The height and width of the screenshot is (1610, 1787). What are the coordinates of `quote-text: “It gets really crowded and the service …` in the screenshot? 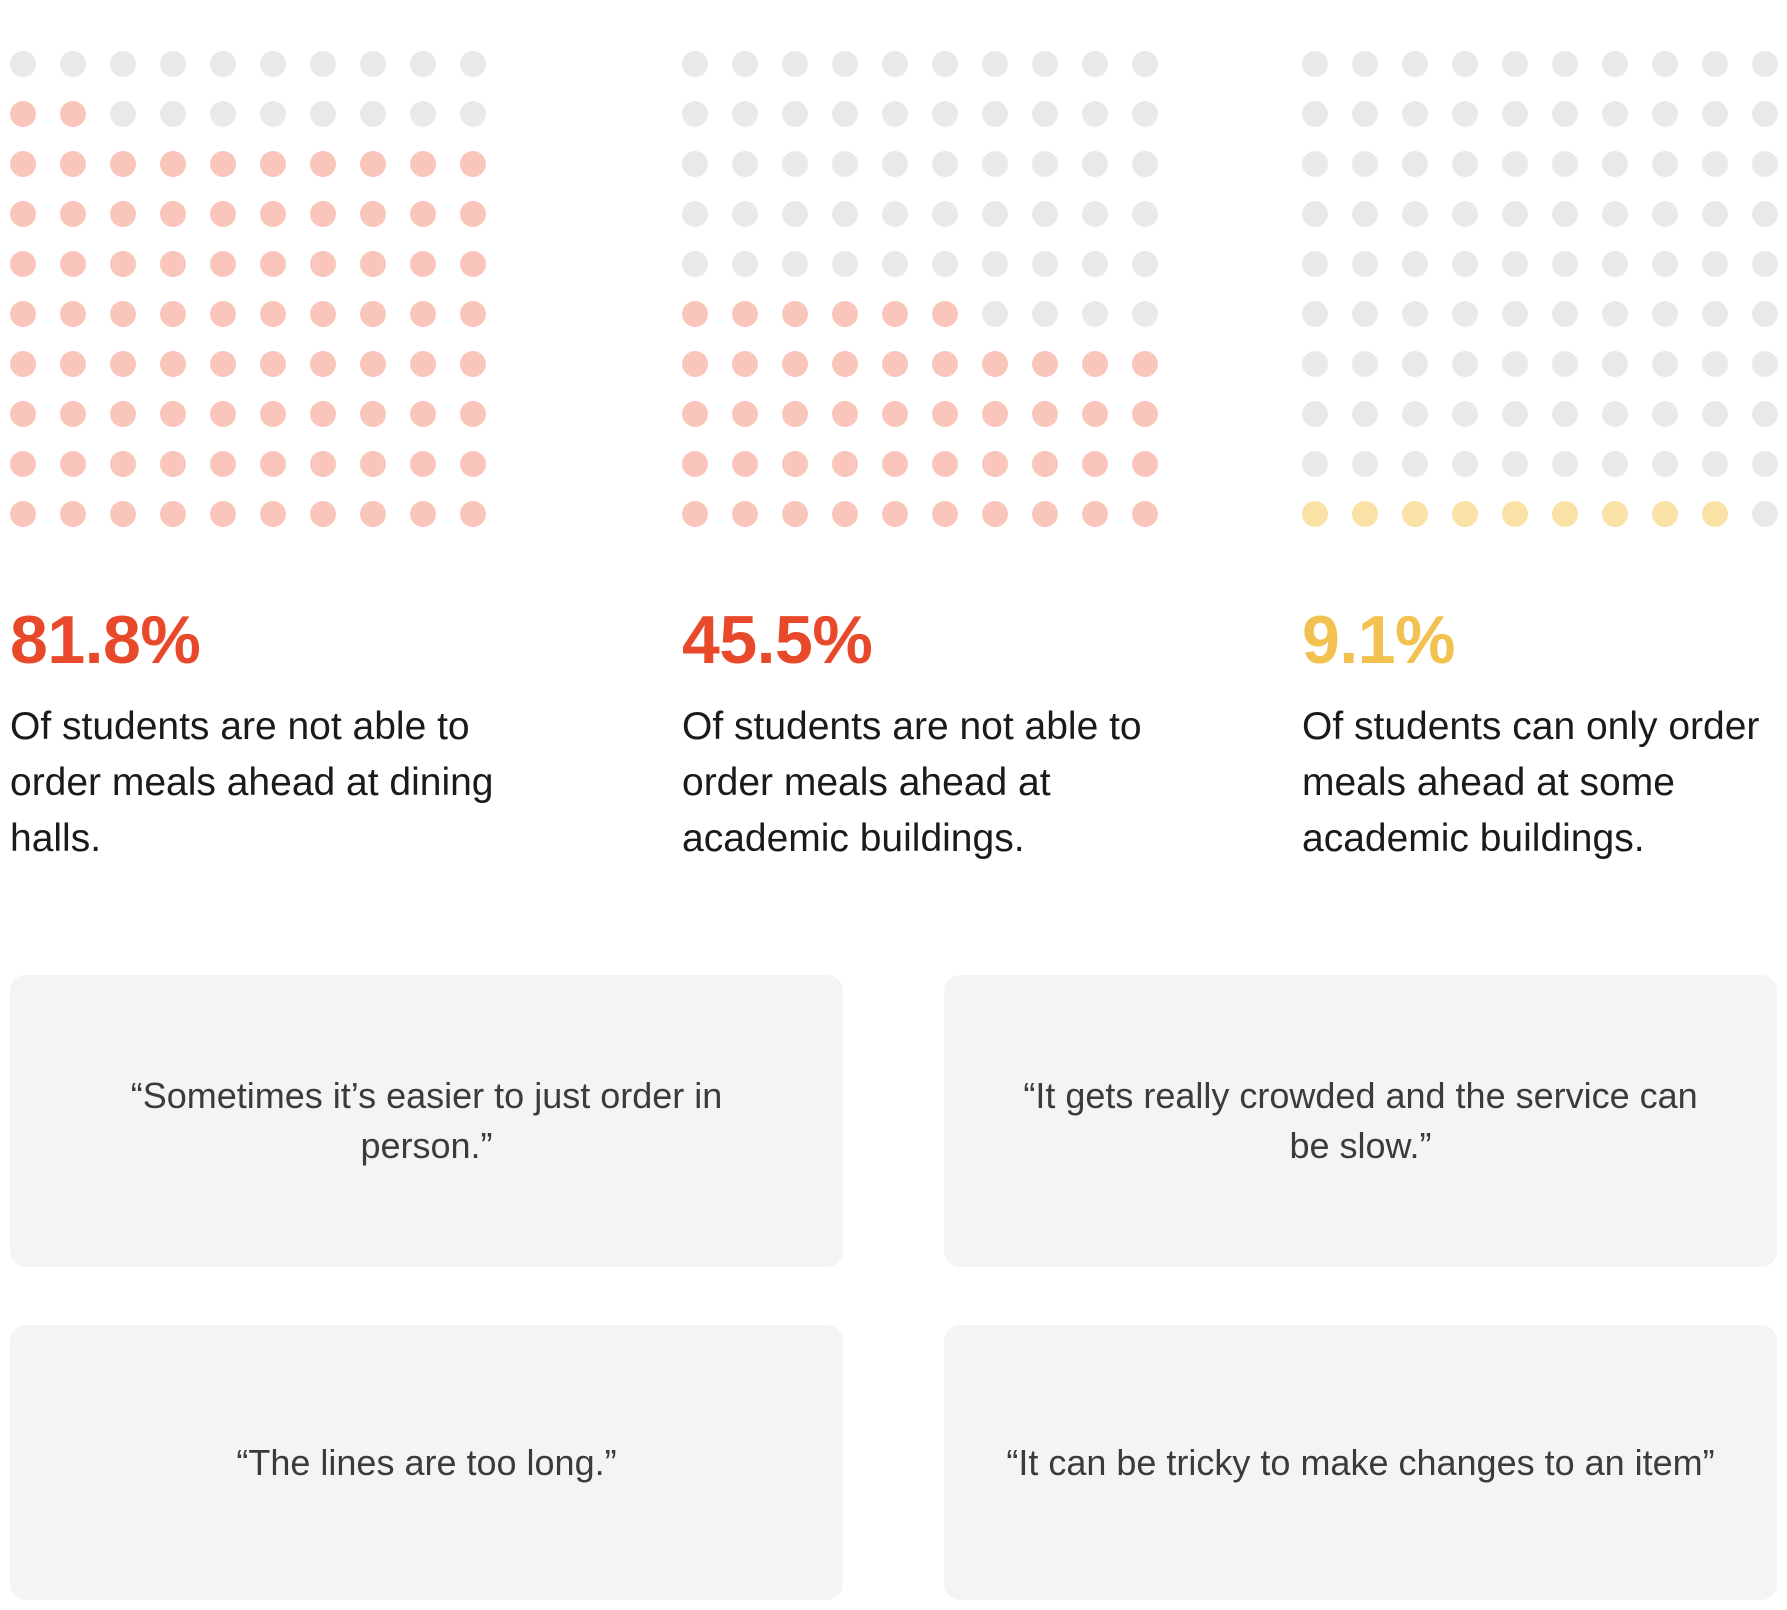 It's located at (1360, 1120).